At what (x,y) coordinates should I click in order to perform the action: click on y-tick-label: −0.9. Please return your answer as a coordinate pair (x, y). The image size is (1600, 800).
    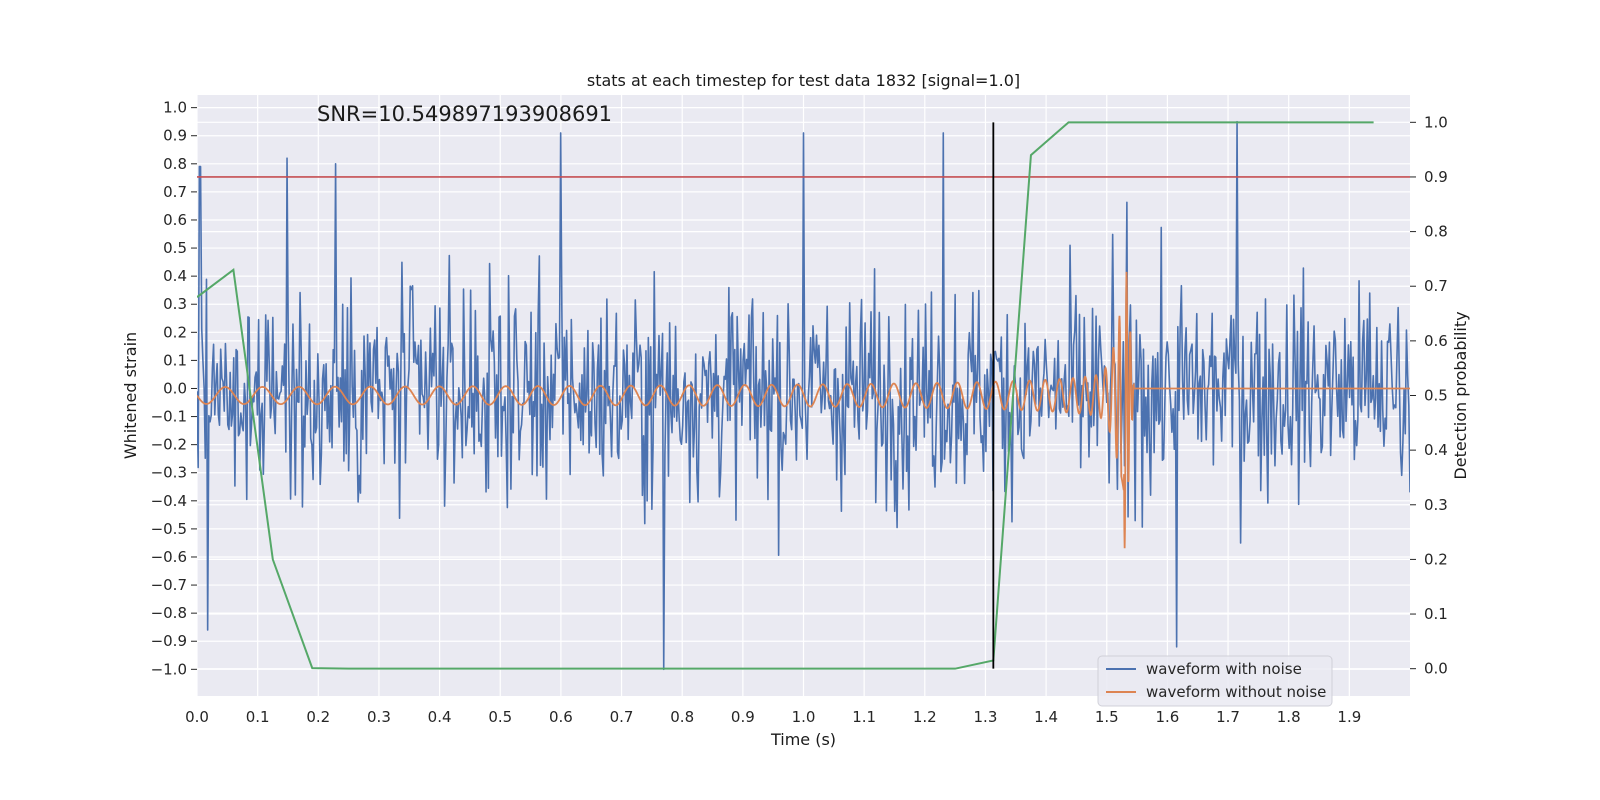
    Looking at the image, I should click on (169, 641).